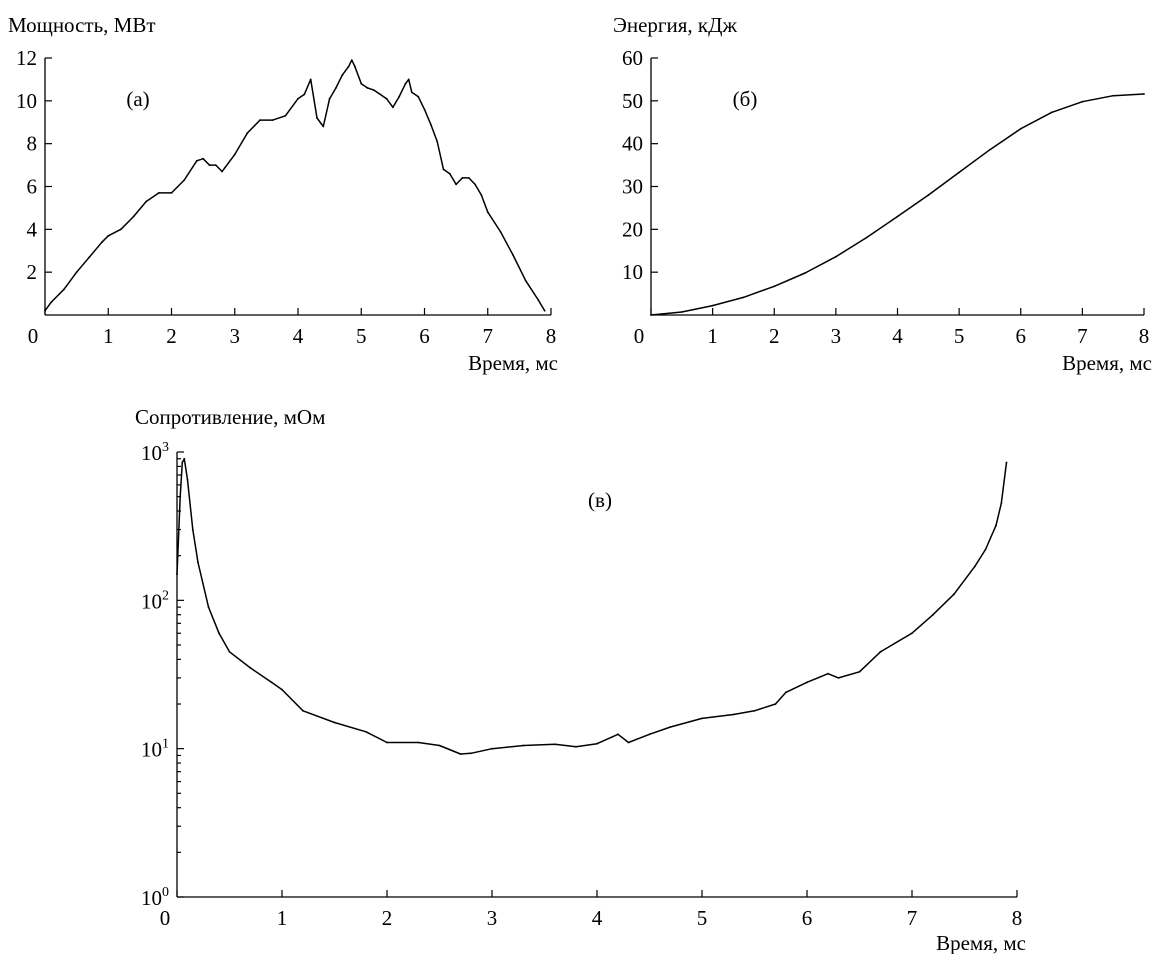 The image size is (1152, 954). Describe the element at coordinates (282, 918) in the screenshot. I see `x-tick-label: 1` at that location.